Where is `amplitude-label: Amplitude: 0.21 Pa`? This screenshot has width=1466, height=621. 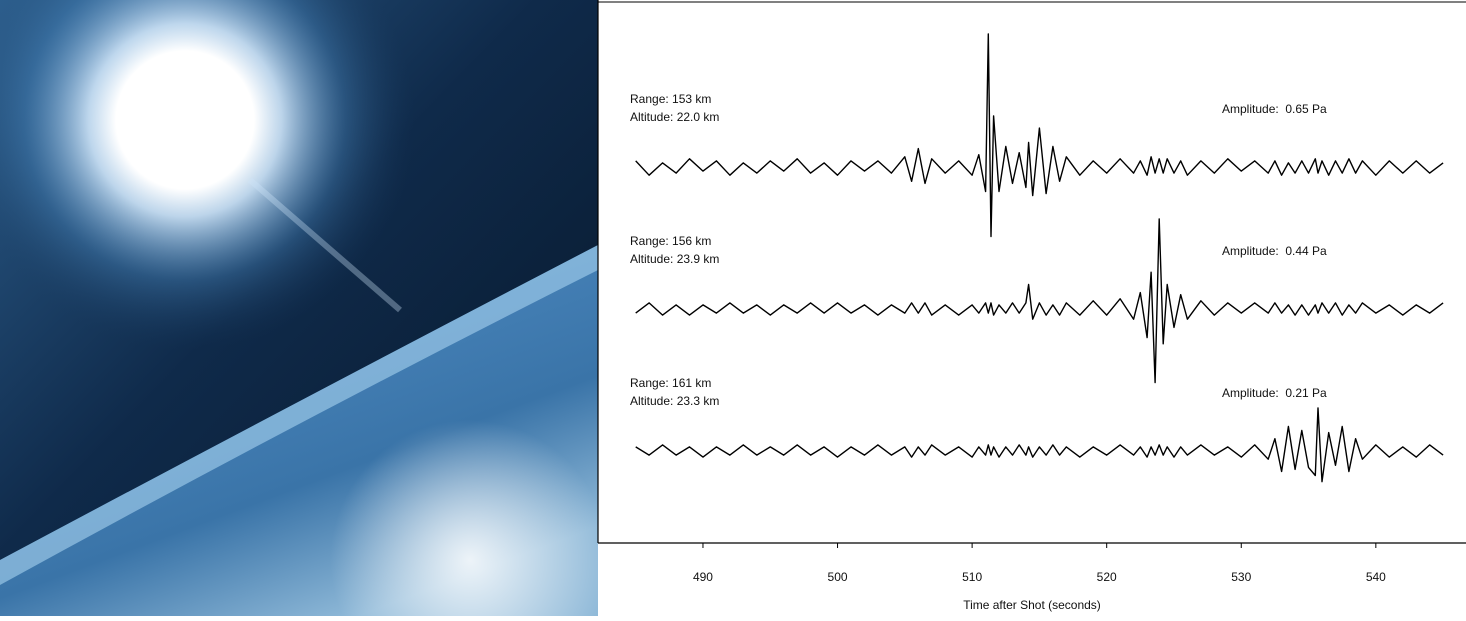
amplitude-label: Amplitude: 0.21 Pa is located at coordinates (1274, 393).